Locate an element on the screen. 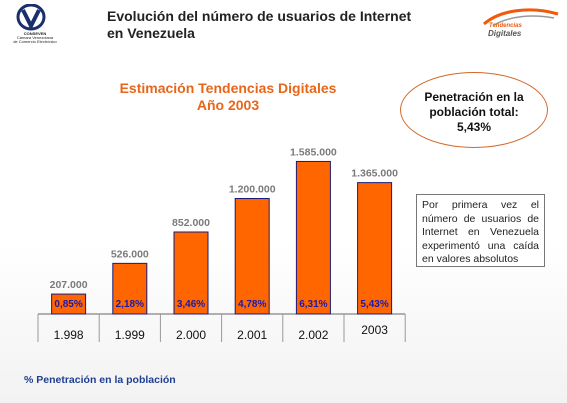 This screenshot has width=567, height=403. conseven-v-icon is located at coordinates (31, 17).